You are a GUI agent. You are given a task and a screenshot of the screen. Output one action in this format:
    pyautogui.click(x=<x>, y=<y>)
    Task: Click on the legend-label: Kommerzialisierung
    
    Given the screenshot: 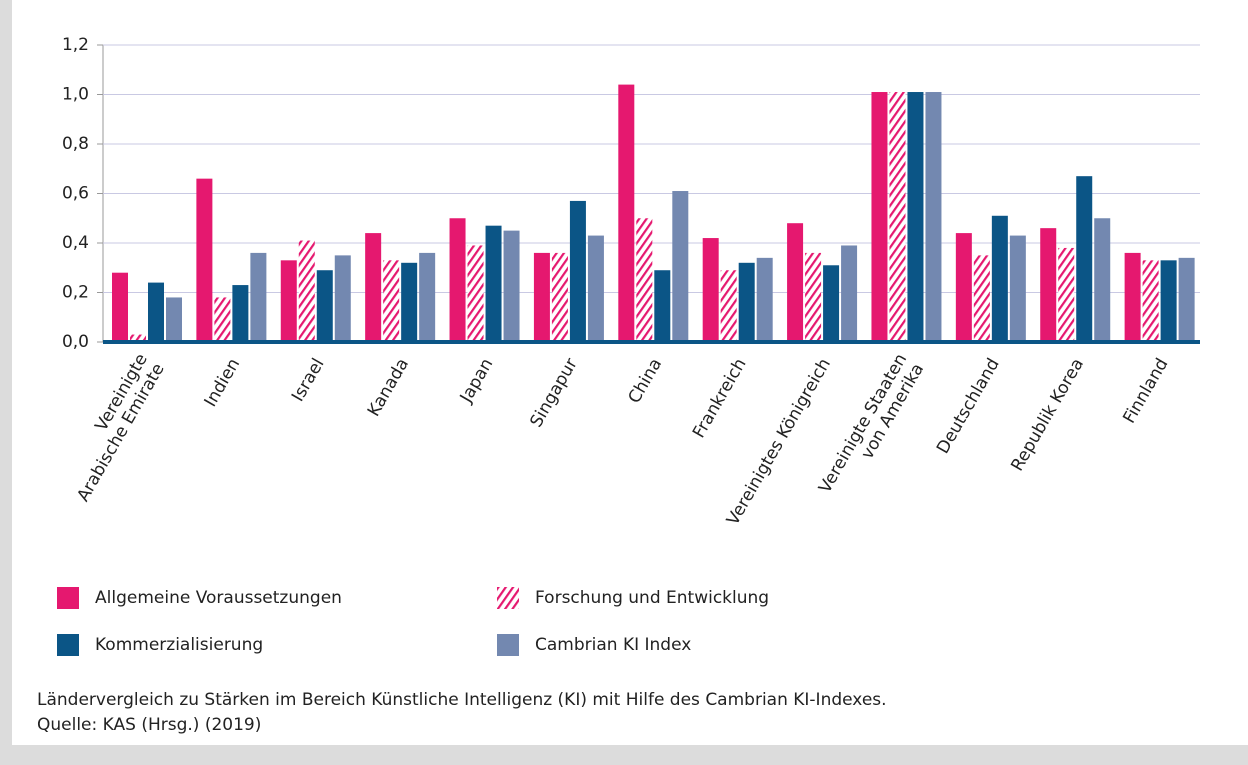 What is the action you would take?
    pyautogui.click(x=179, y=645)
    